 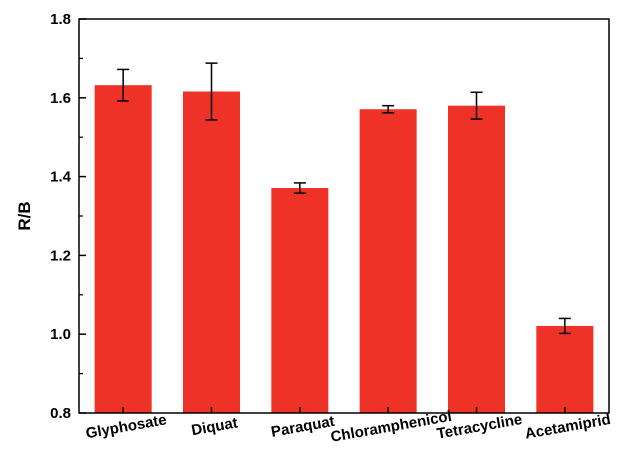 What do you see at coordinates (60, 413) in the screenshot?
I see `y-tick-label: 0.8` at bounding box center [60, 413].